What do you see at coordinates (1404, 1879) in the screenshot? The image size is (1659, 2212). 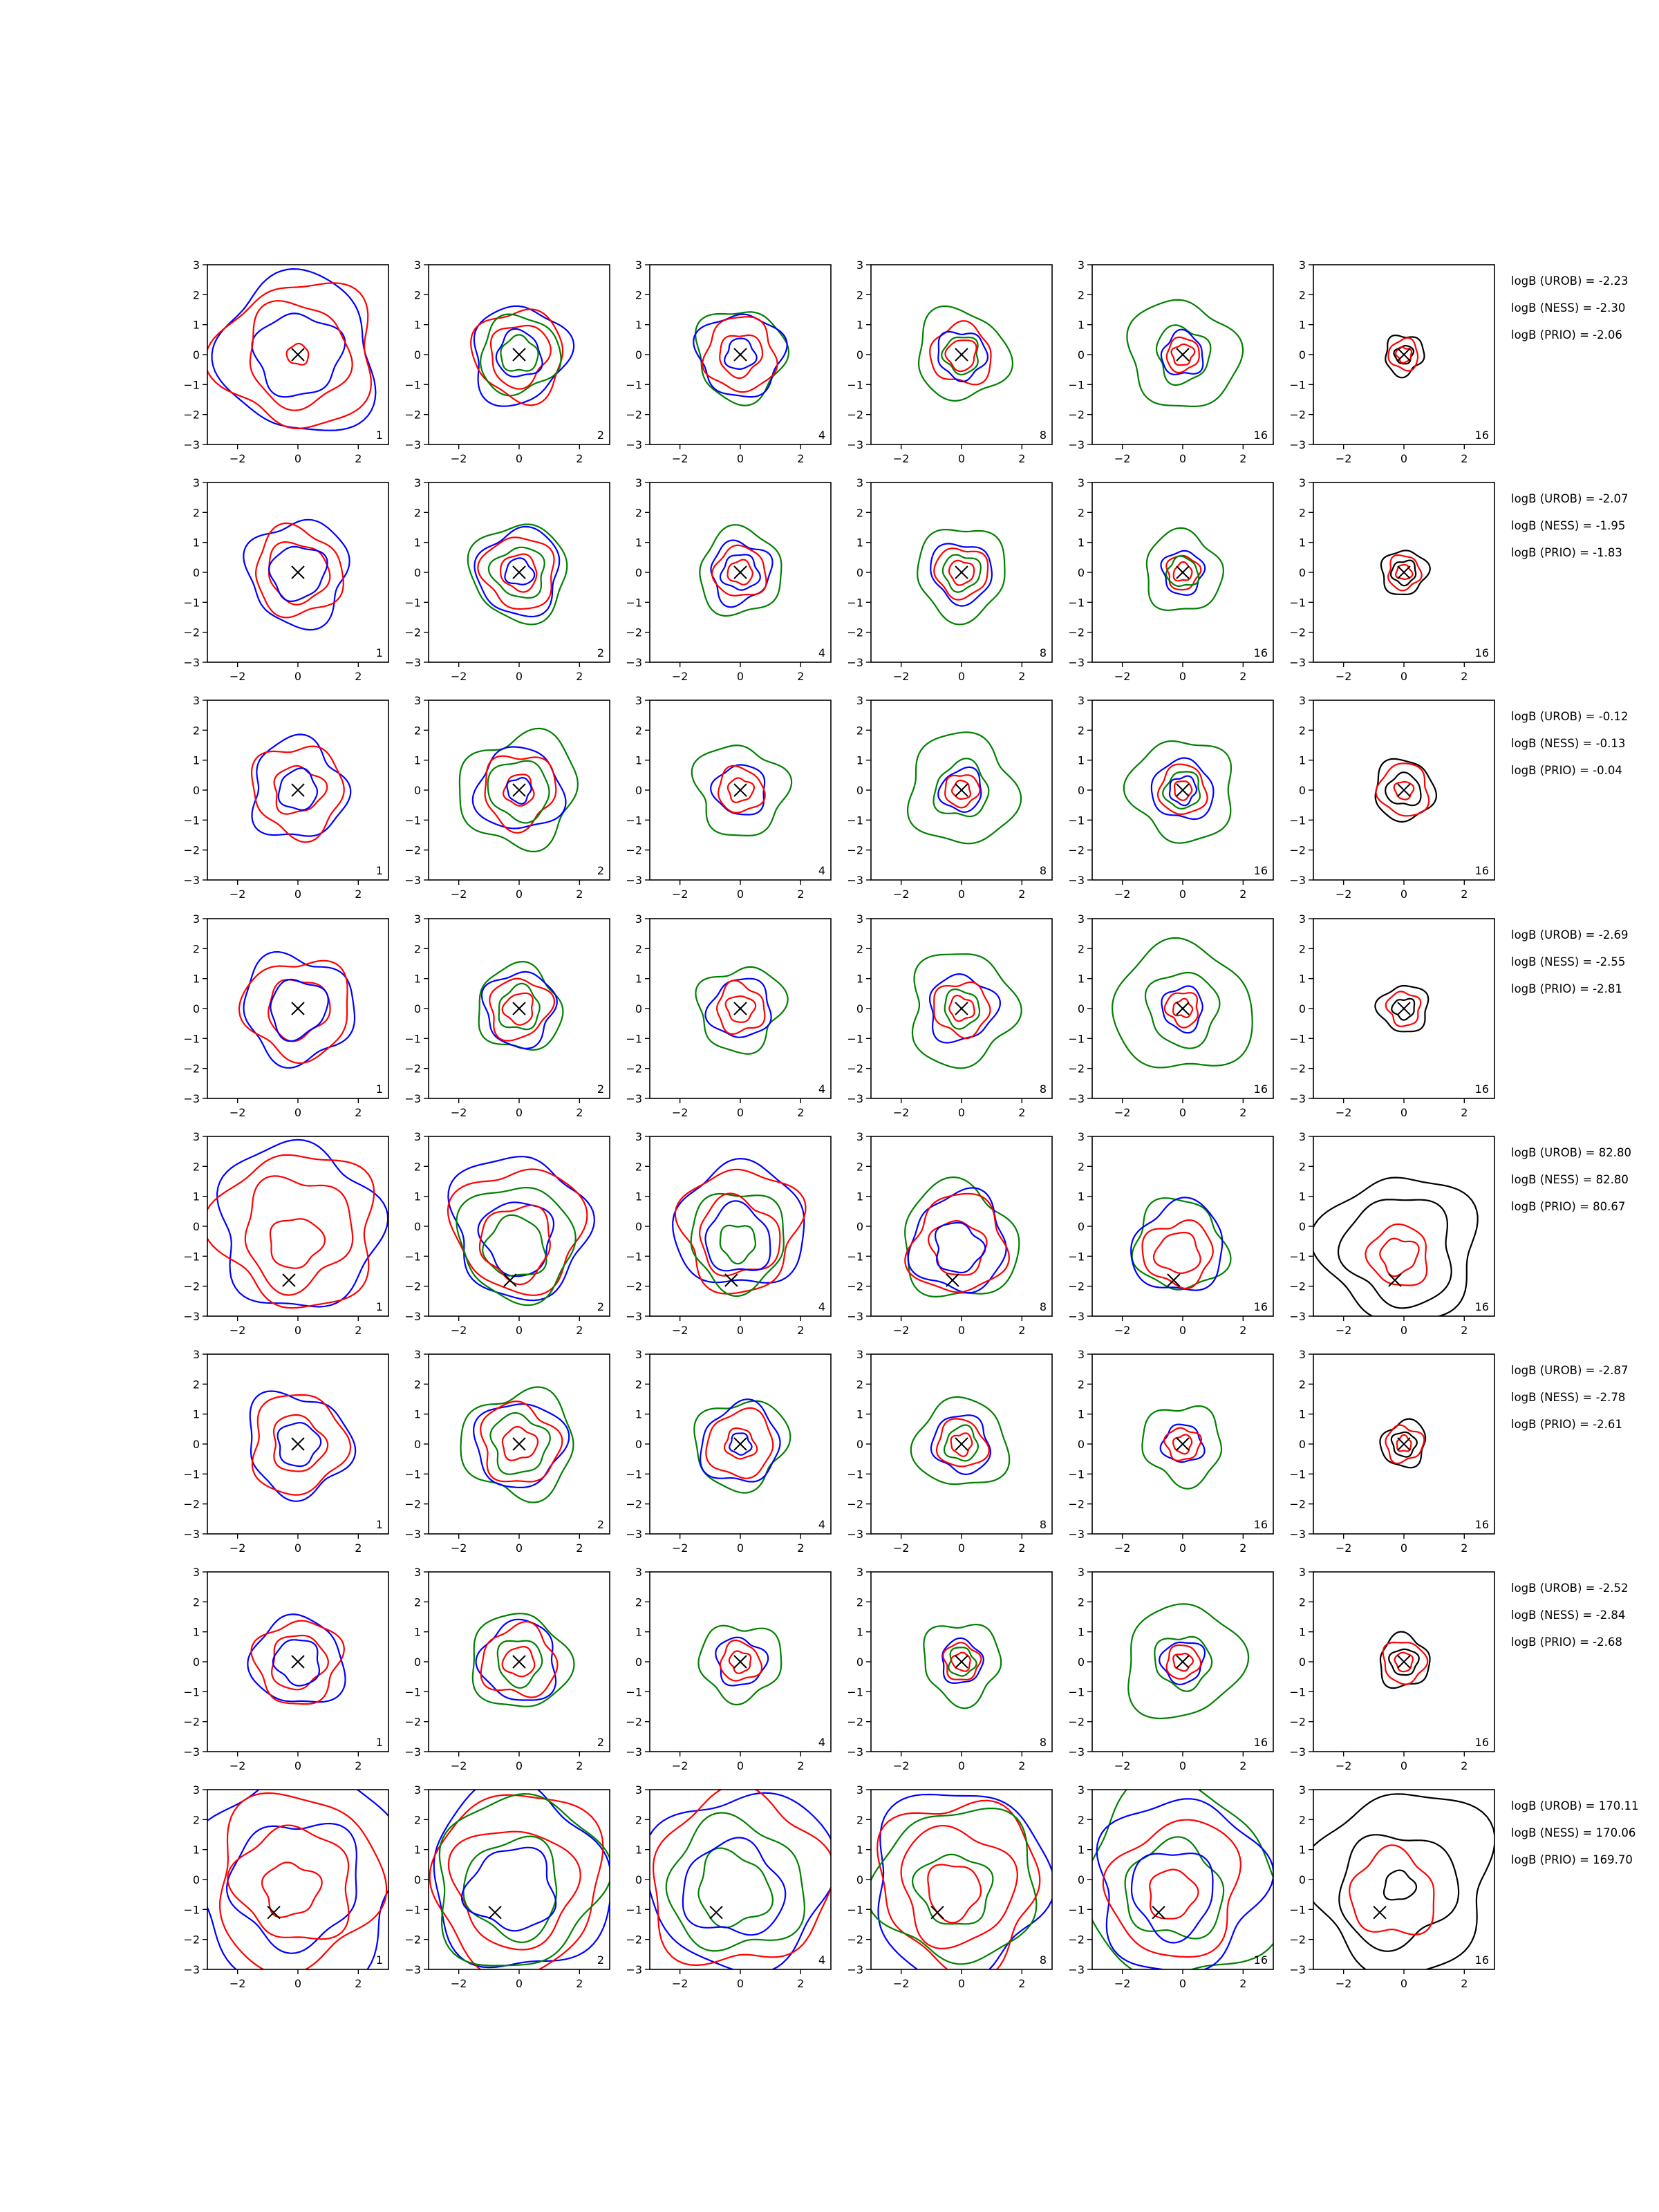 I see `axes-frame` at bounding box center [1404, 1879].